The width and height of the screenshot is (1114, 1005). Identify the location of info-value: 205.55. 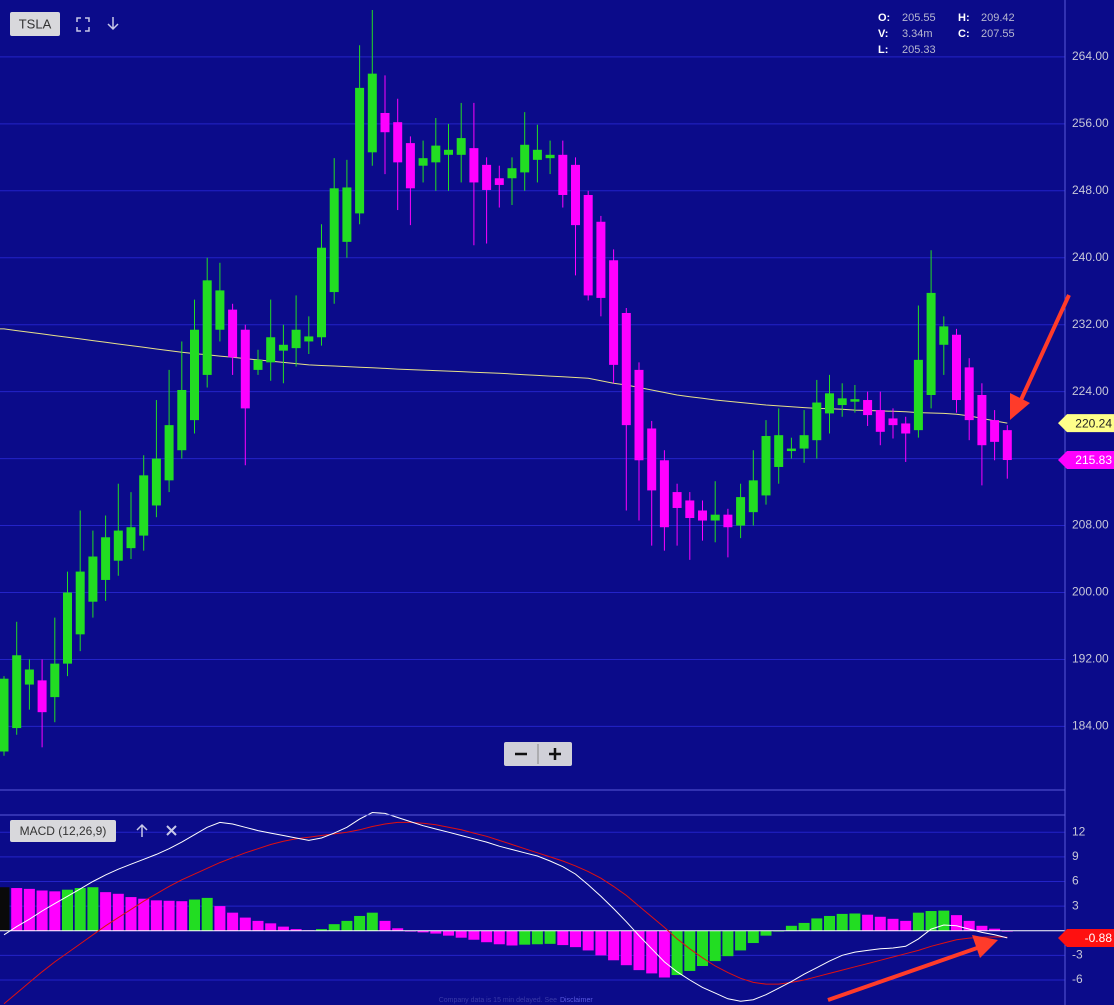
(919, 18).